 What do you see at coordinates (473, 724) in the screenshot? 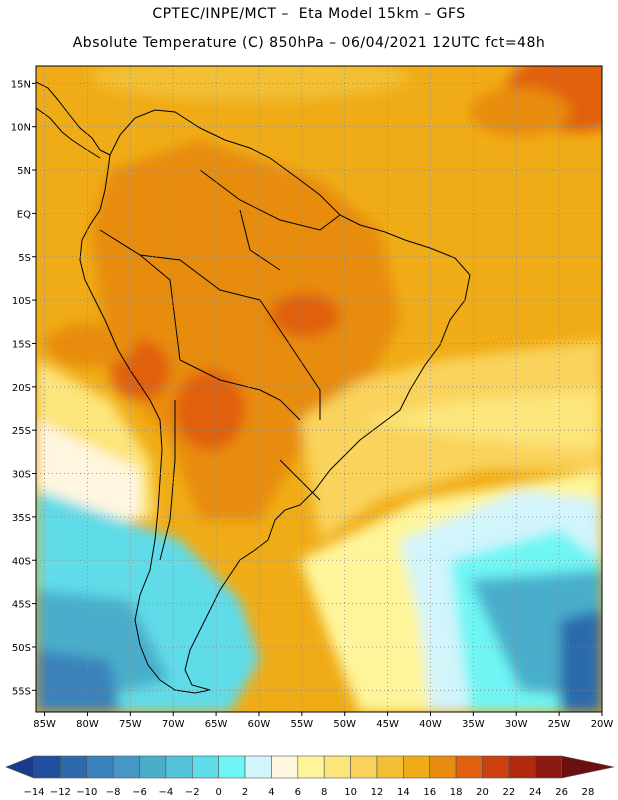
I see `lon-label: 35W` at bounding box center [473, 724].